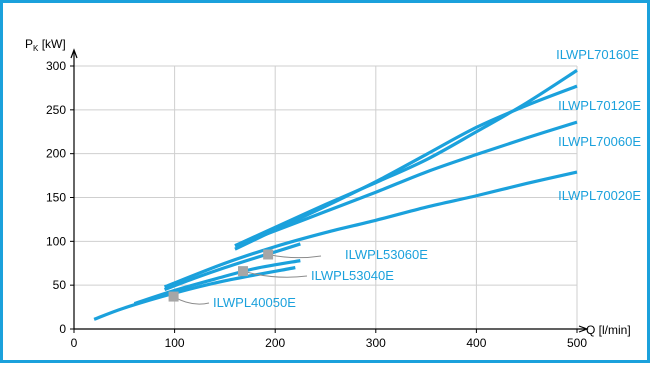  What do you see at coordinates (295, 256) in the screenshot?
I see `leader-line-ilwpl53060e` at bounding box center [295, 256].